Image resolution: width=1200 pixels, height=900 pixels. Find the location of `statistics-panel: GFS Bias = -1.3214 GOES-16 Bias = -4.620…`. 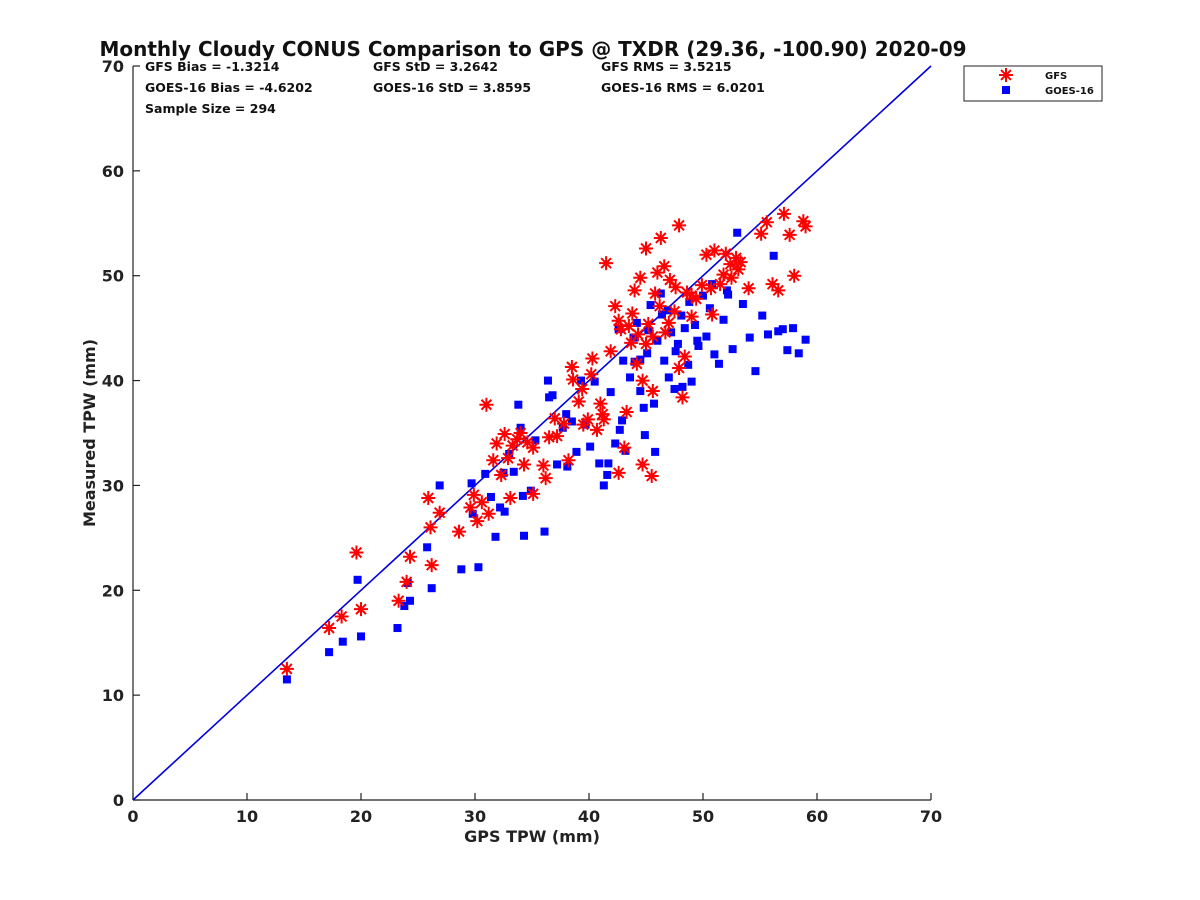

statistics-panel: GFS Bias = -1.3214 GOES-16 Bias = -4.620… is located at coordinates (455, 87).